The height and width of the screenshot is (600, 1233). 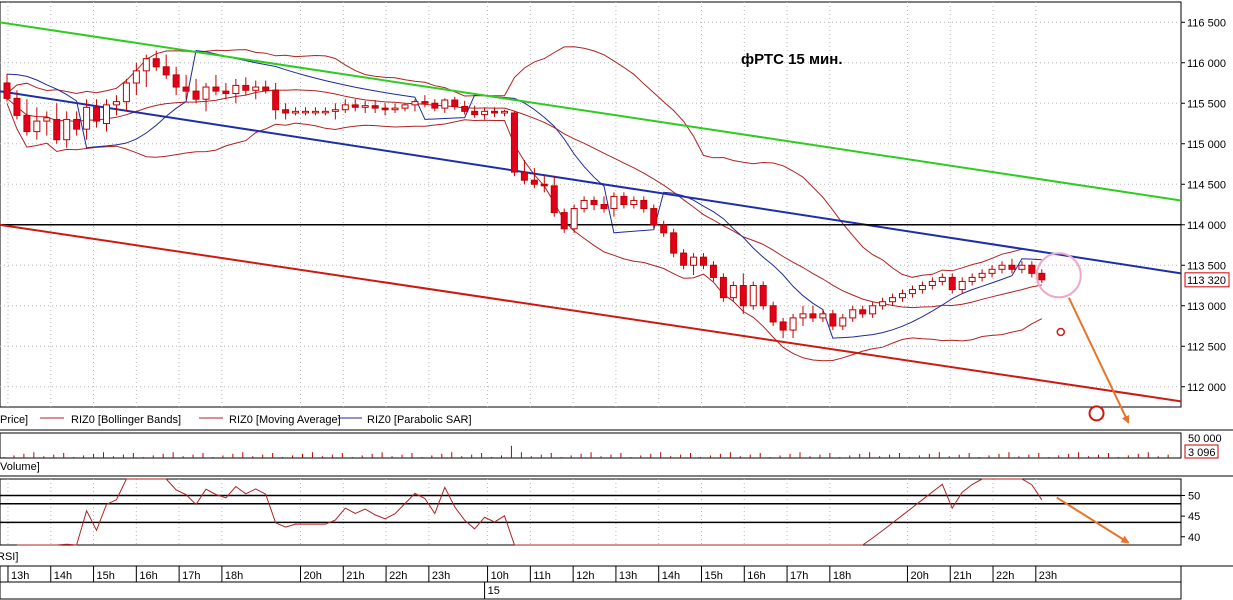 I want to click on legend-item-price: Price], so click(x=14, y=420).